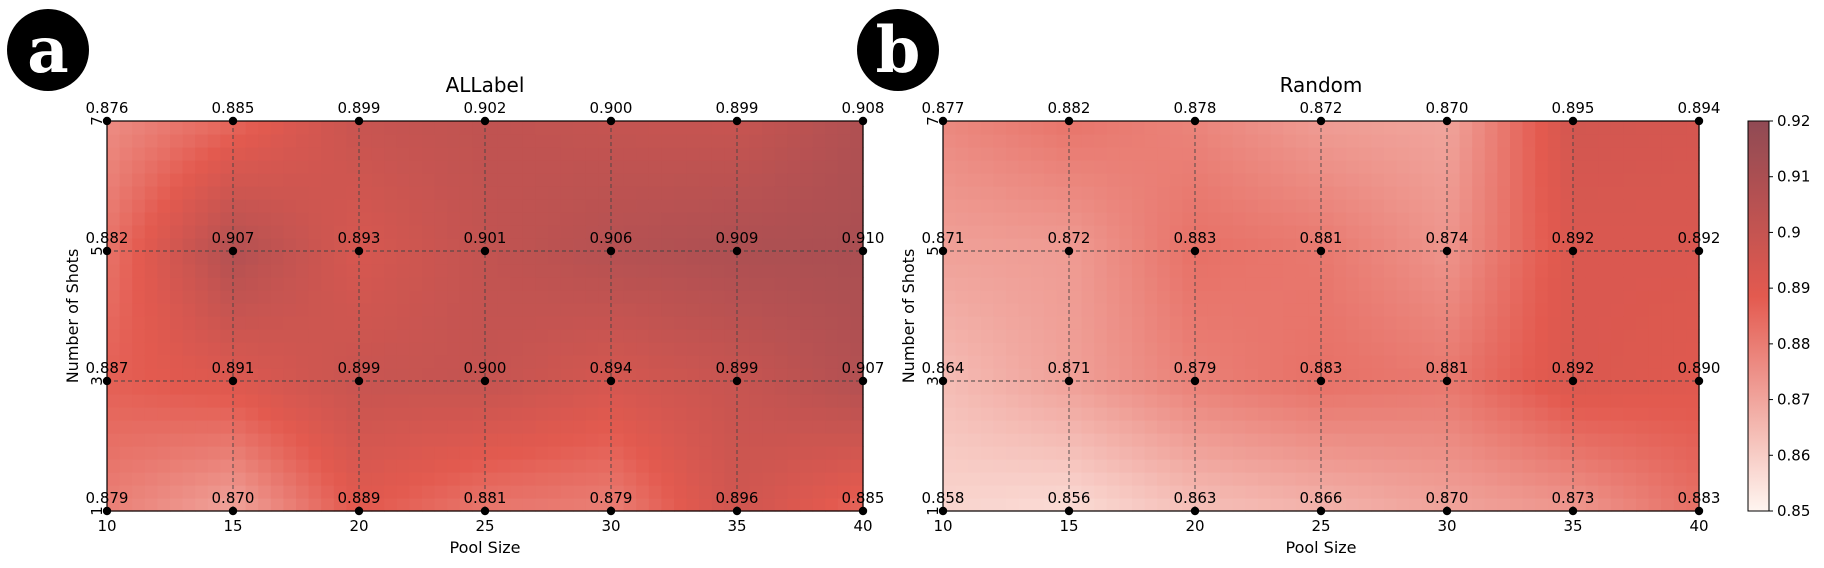 The height and width of the screenshot is (568, 1824). Describe the element at coordinates (1573, 381) in the screenshot. I see `data-point` at that location.